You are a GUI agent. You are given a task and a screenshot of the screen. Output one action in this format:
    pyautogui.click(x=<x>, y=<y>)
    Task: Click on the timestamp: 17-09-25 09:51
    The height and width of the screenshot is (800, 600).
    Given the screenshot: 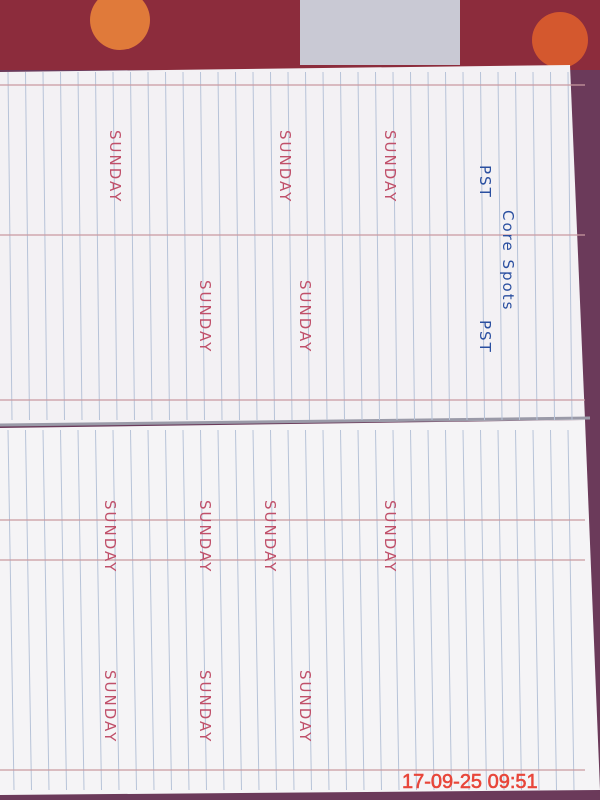 What is the action you would take?
    pyautogui.click(x=470, y=782)
    